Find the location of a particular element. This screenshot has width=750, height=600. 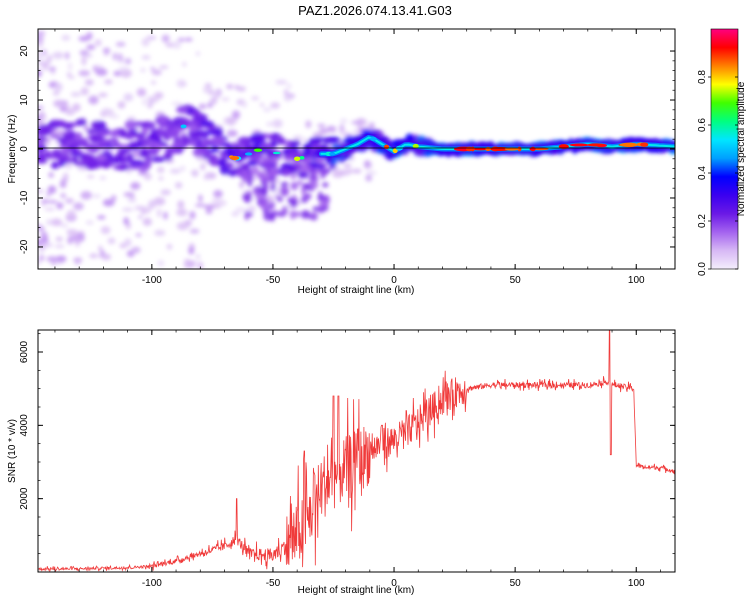

spectrogram-x-tick-label: 100 is located at coordinates (636, 280).